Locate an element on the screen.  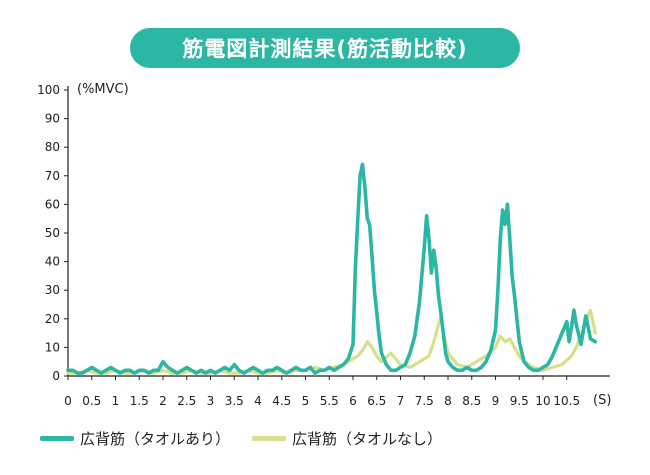
y-tick-label: 80 is located at coordinates (52, 147).